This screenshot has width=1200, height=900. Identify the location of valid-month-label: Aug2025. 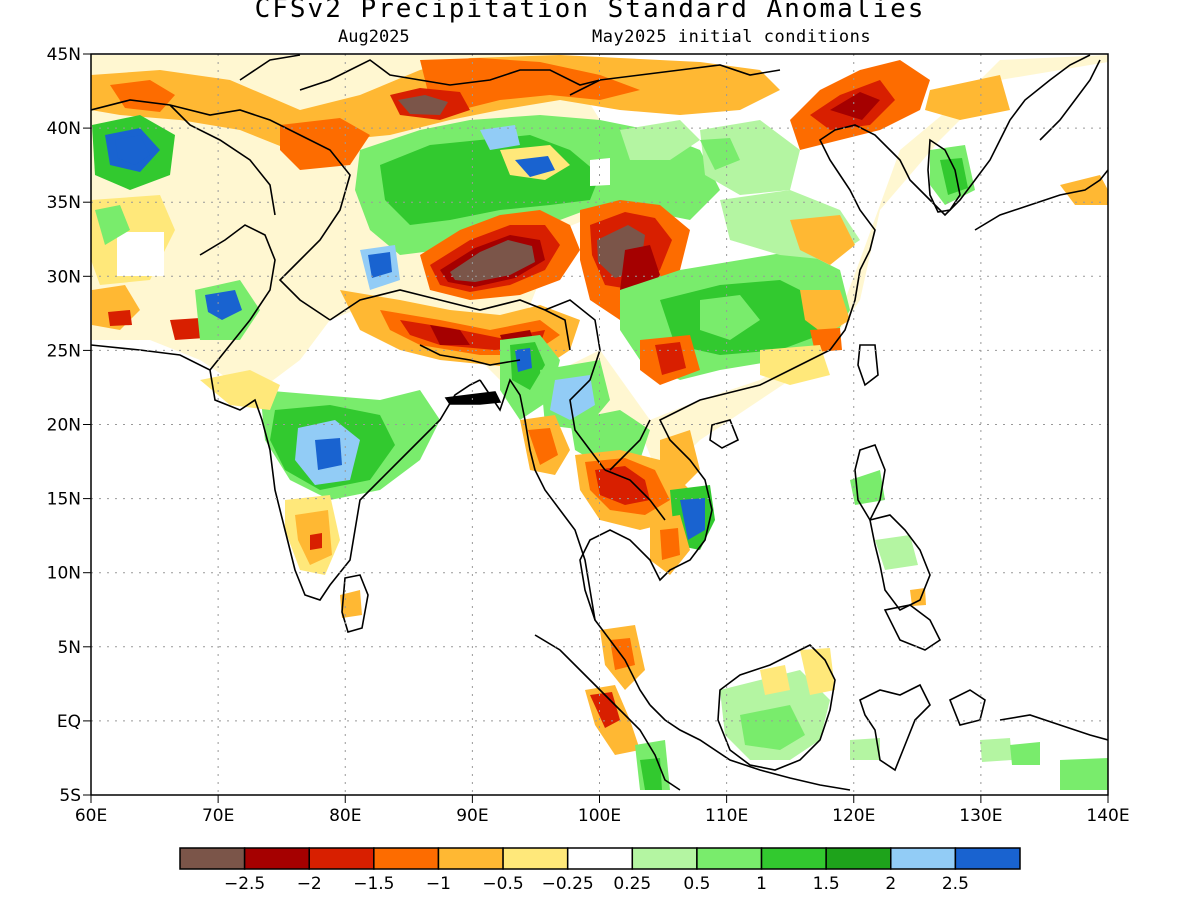
(374, 37).